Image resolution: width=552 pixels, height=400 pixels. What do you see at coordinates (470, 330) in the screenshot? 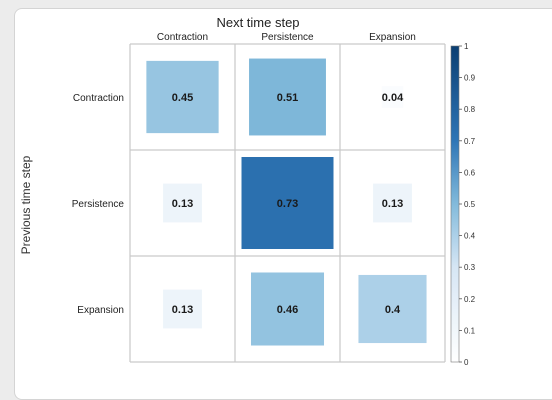
I see `colorbar-tick-label: 0.1` at bounding box center [470, 330].